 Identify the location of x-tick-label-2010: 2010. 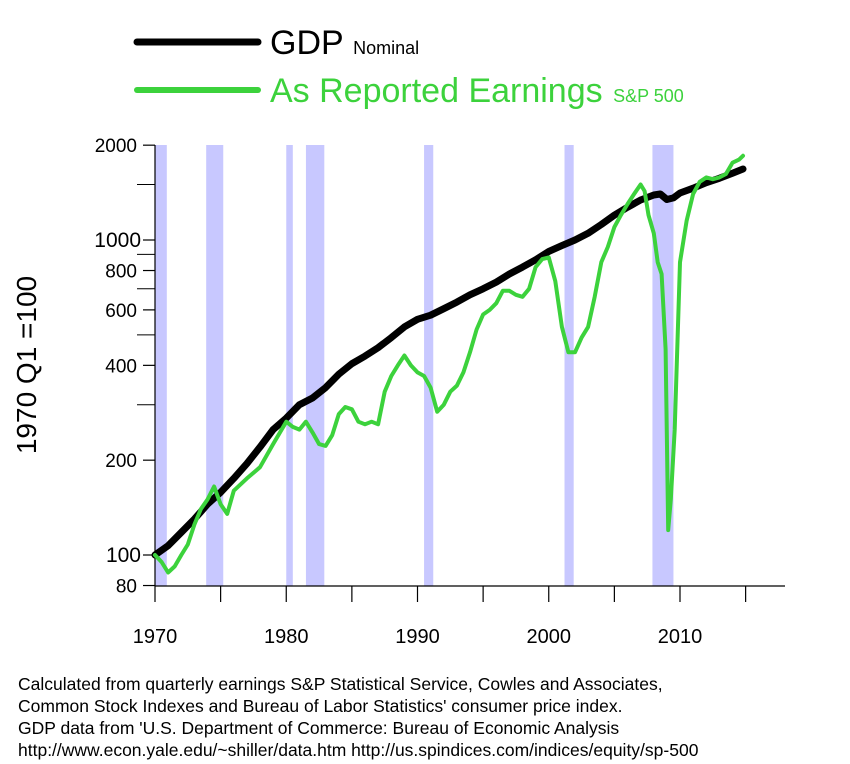
(680, 637).